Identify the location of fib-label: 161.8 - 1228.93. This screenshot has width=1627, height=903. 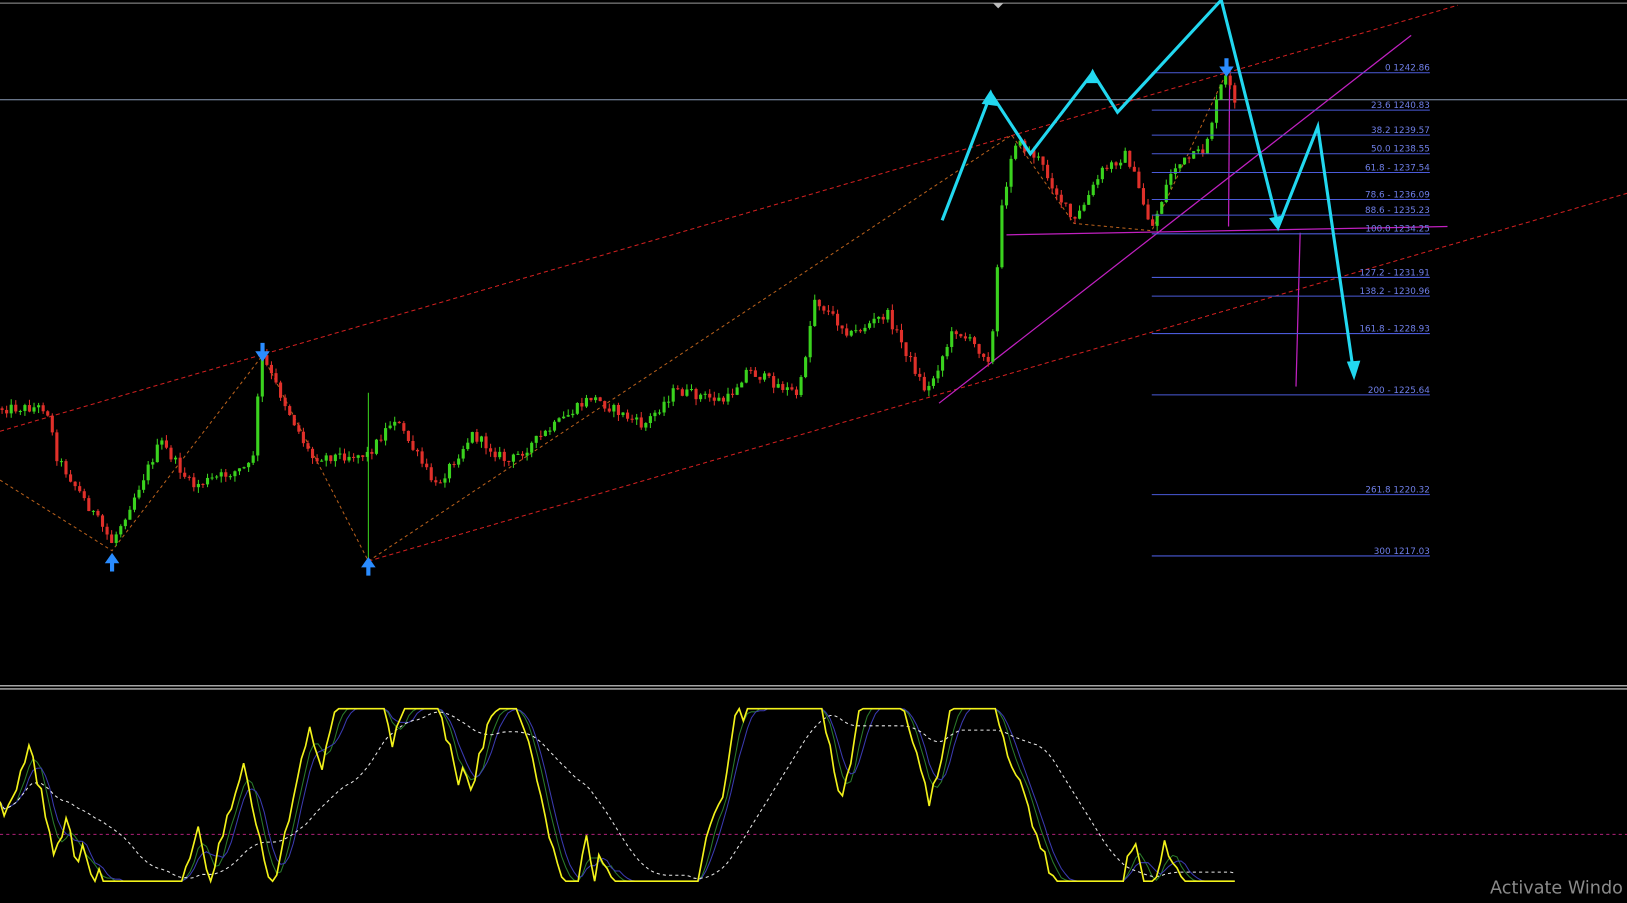
(1394, 329).